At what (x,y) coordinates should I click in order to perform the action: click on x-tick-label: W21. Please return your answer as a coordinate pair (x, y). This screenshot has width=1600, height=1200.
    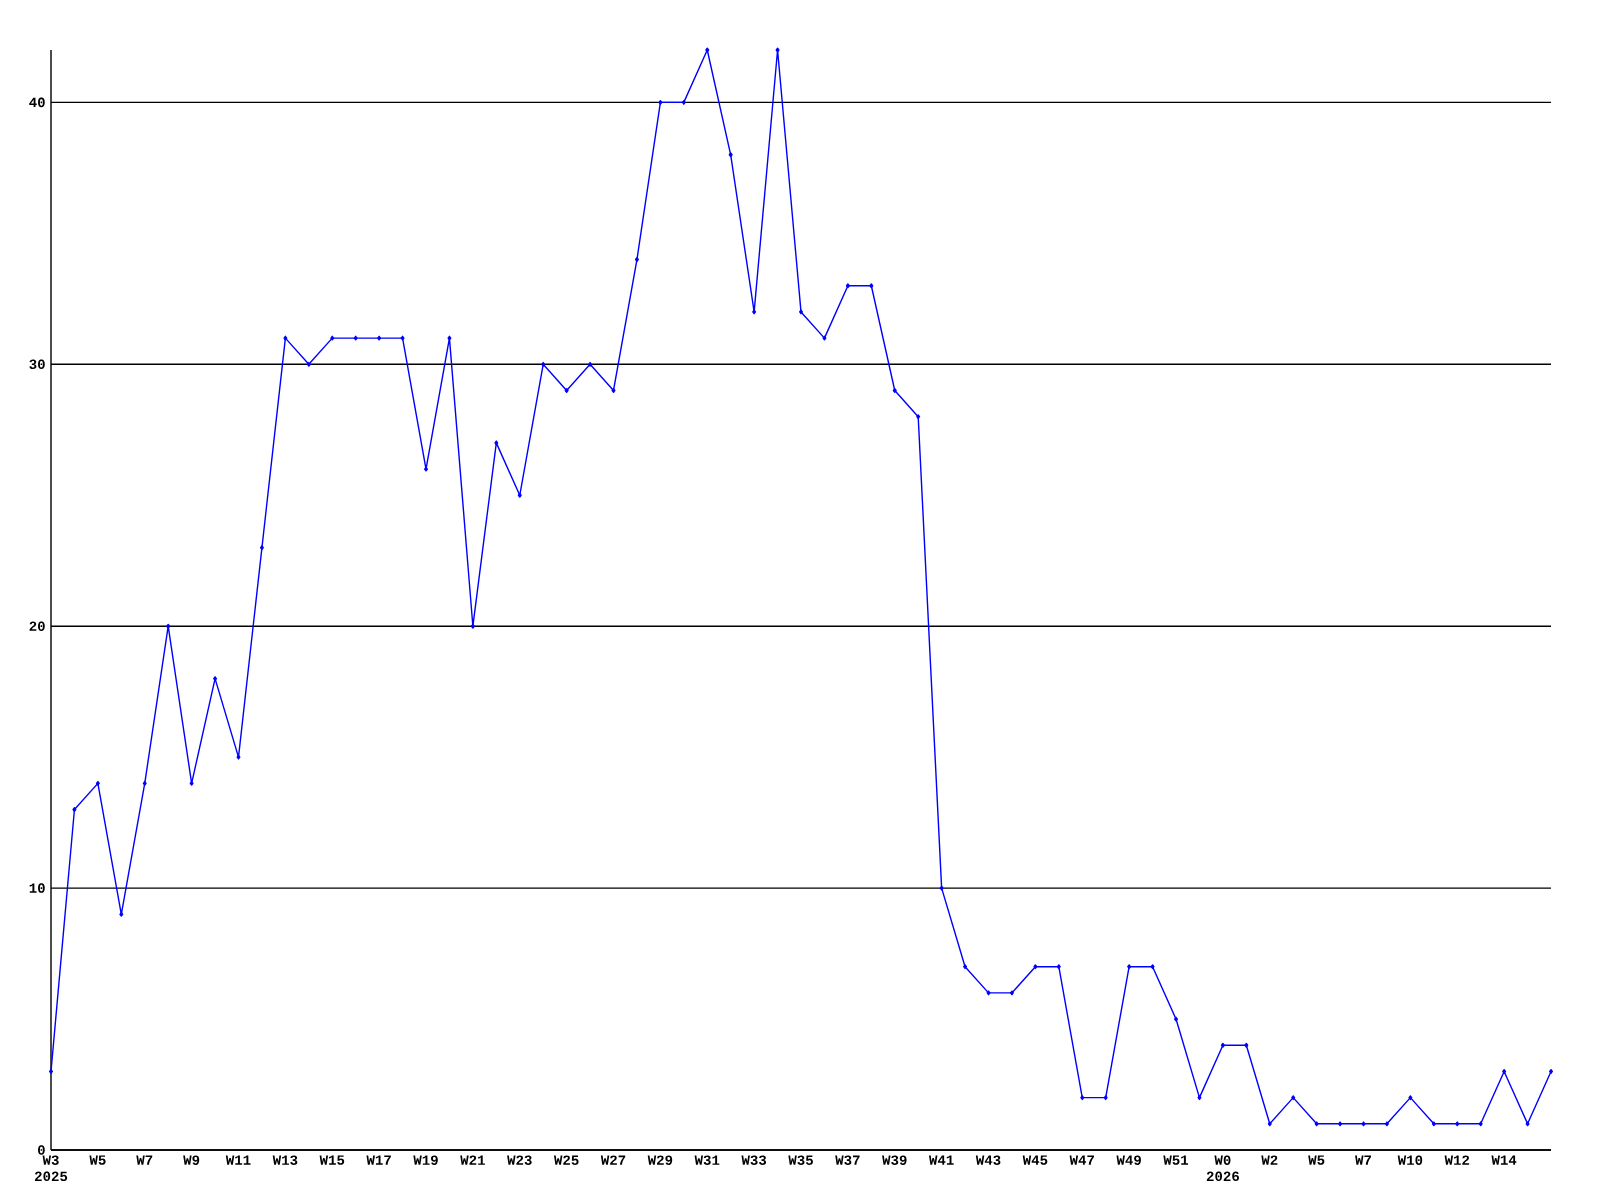
    Looking at the image, I should click on (472, 1160).